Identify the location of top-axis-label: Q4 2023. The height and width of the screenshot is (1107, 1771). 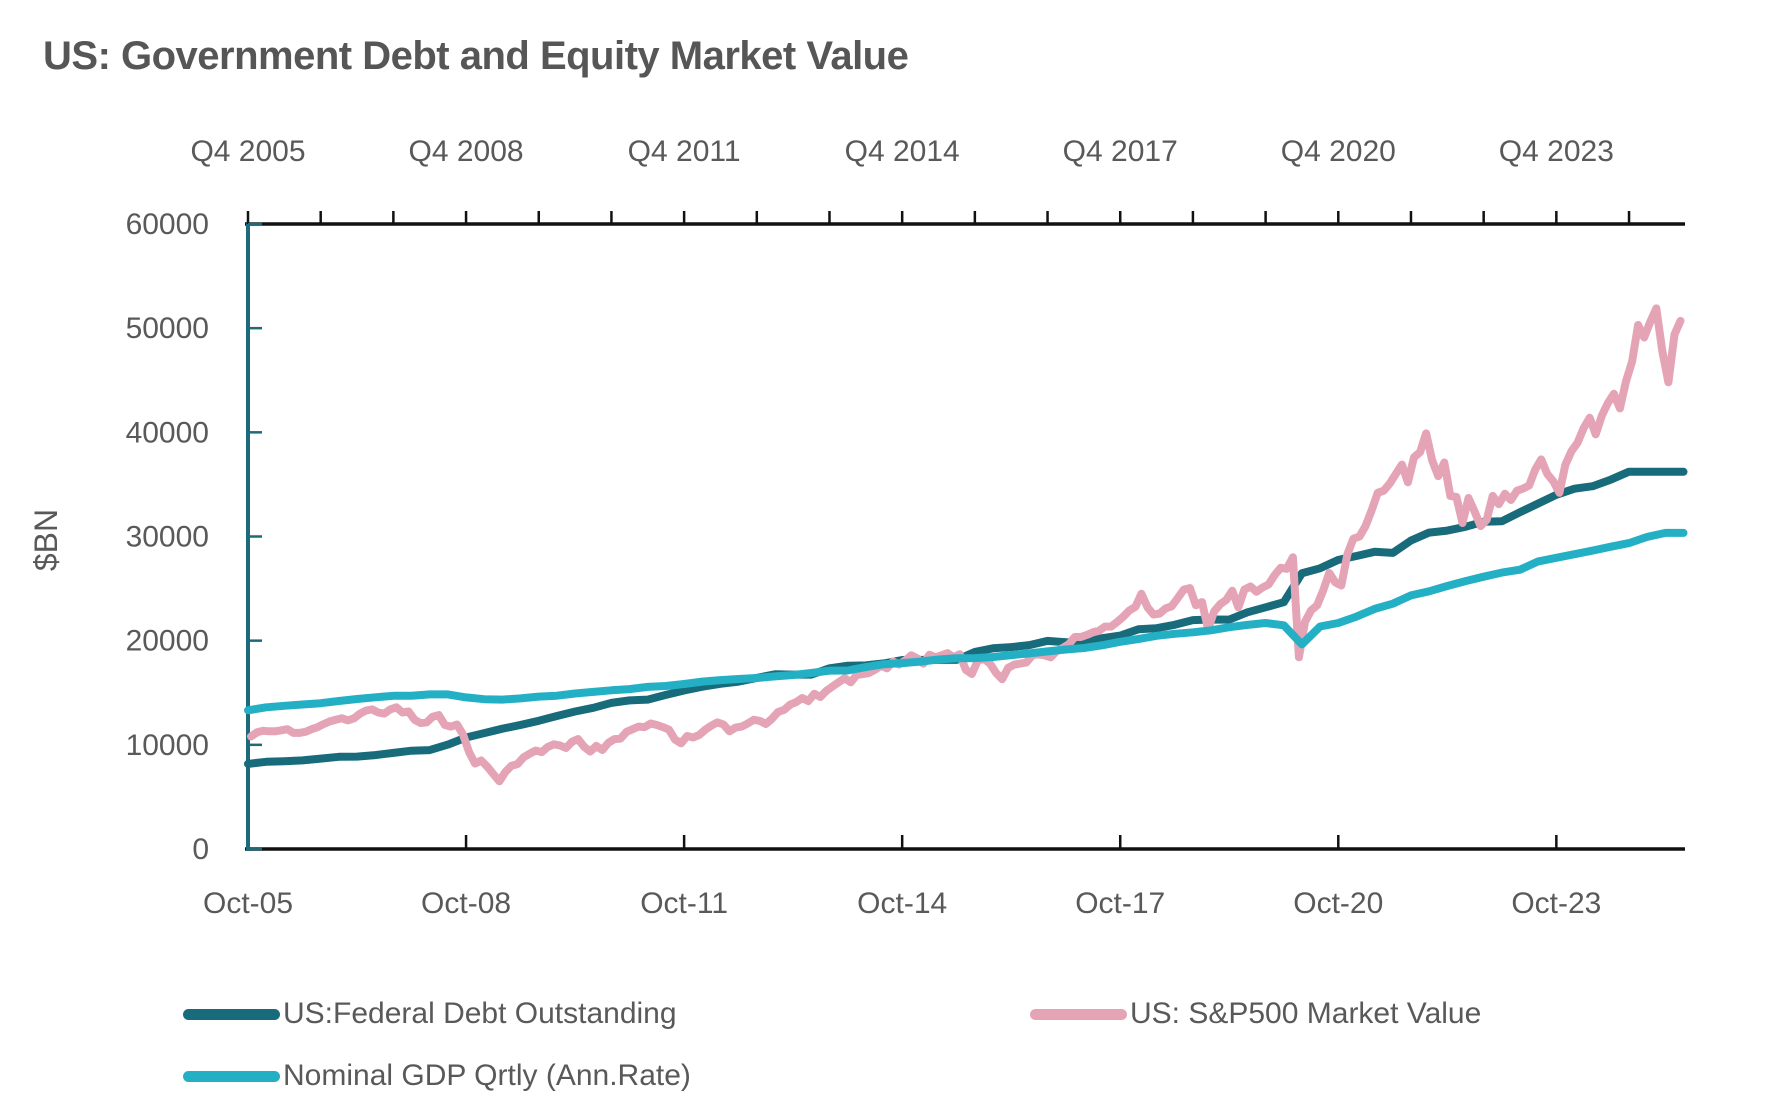
(1556, 151).